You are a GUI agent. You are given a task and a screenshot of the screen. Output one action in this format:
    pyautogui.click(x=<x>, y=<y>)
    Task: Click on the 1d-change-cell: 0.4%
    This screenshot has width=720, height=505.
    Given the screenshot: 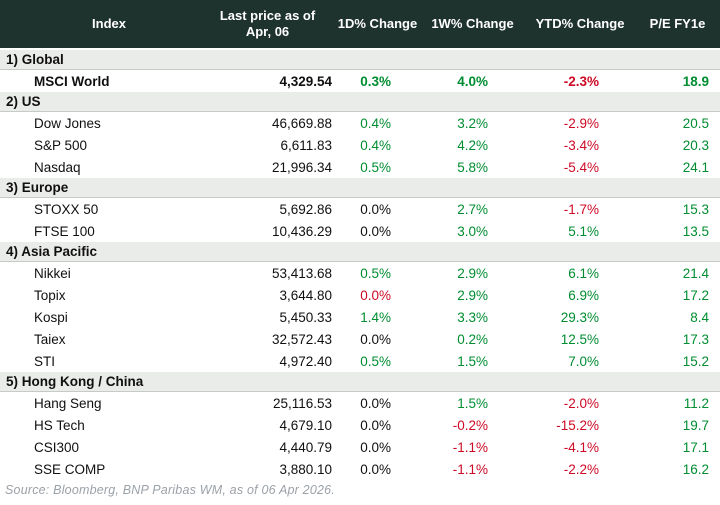 What is the action you would take?
    pyautogui.click(x=375, y=123)
    